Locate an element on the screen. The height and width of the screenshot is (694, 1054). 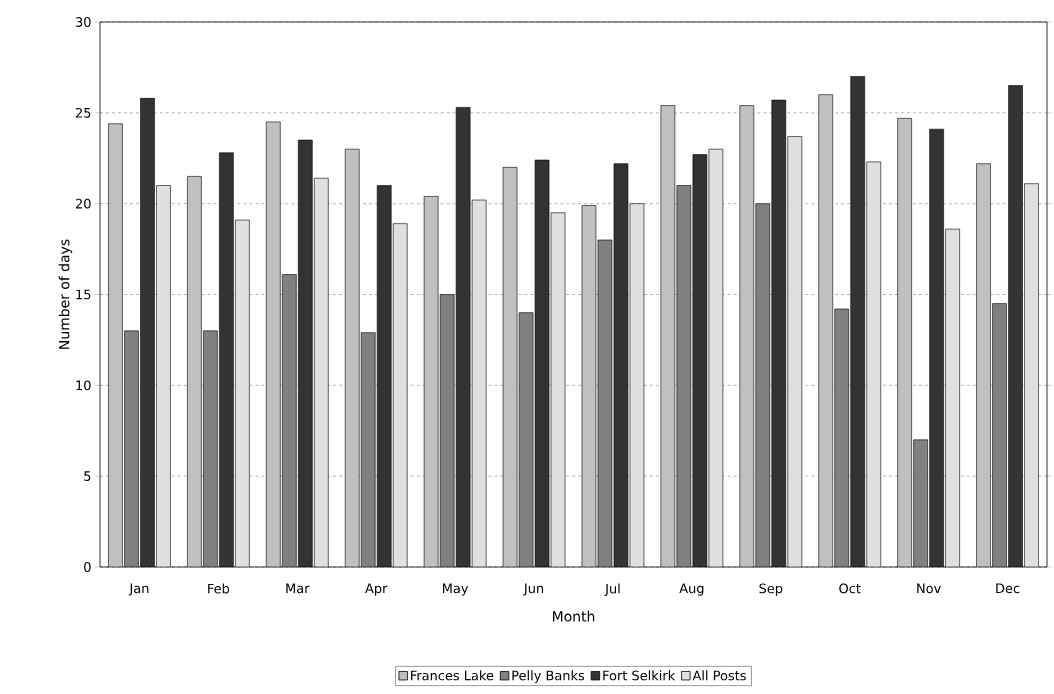
y-tick-label: 0 is located at coordinates (87, 567).